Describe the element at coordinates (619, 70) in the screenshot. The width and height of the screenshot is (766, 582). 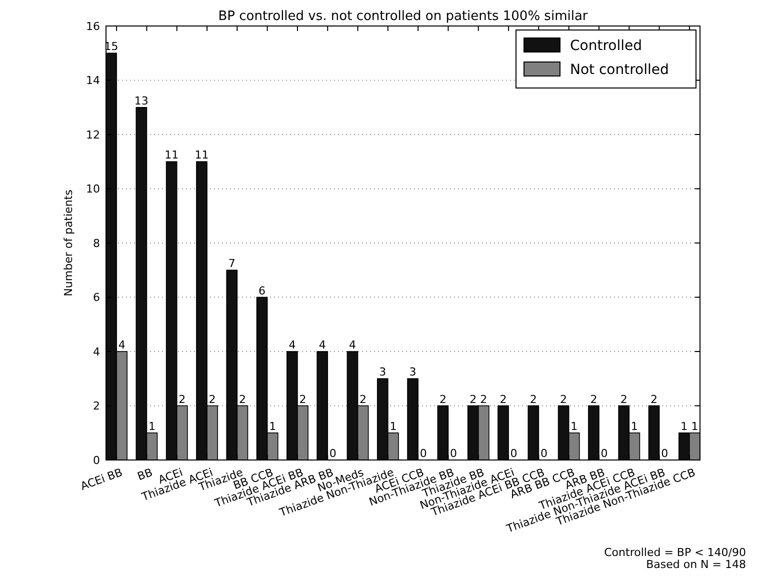
I see `legend-label: Not controlled` at that location.